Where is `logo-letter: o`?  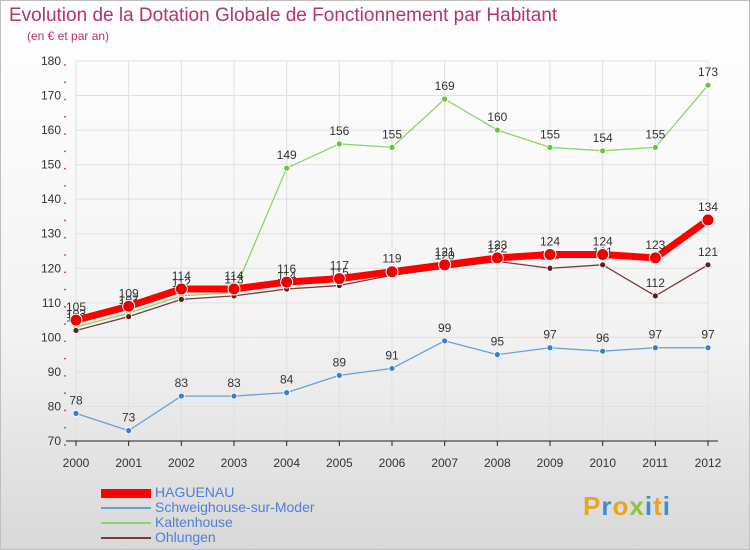 logo-letter: o is located at coordinates (621, 506).